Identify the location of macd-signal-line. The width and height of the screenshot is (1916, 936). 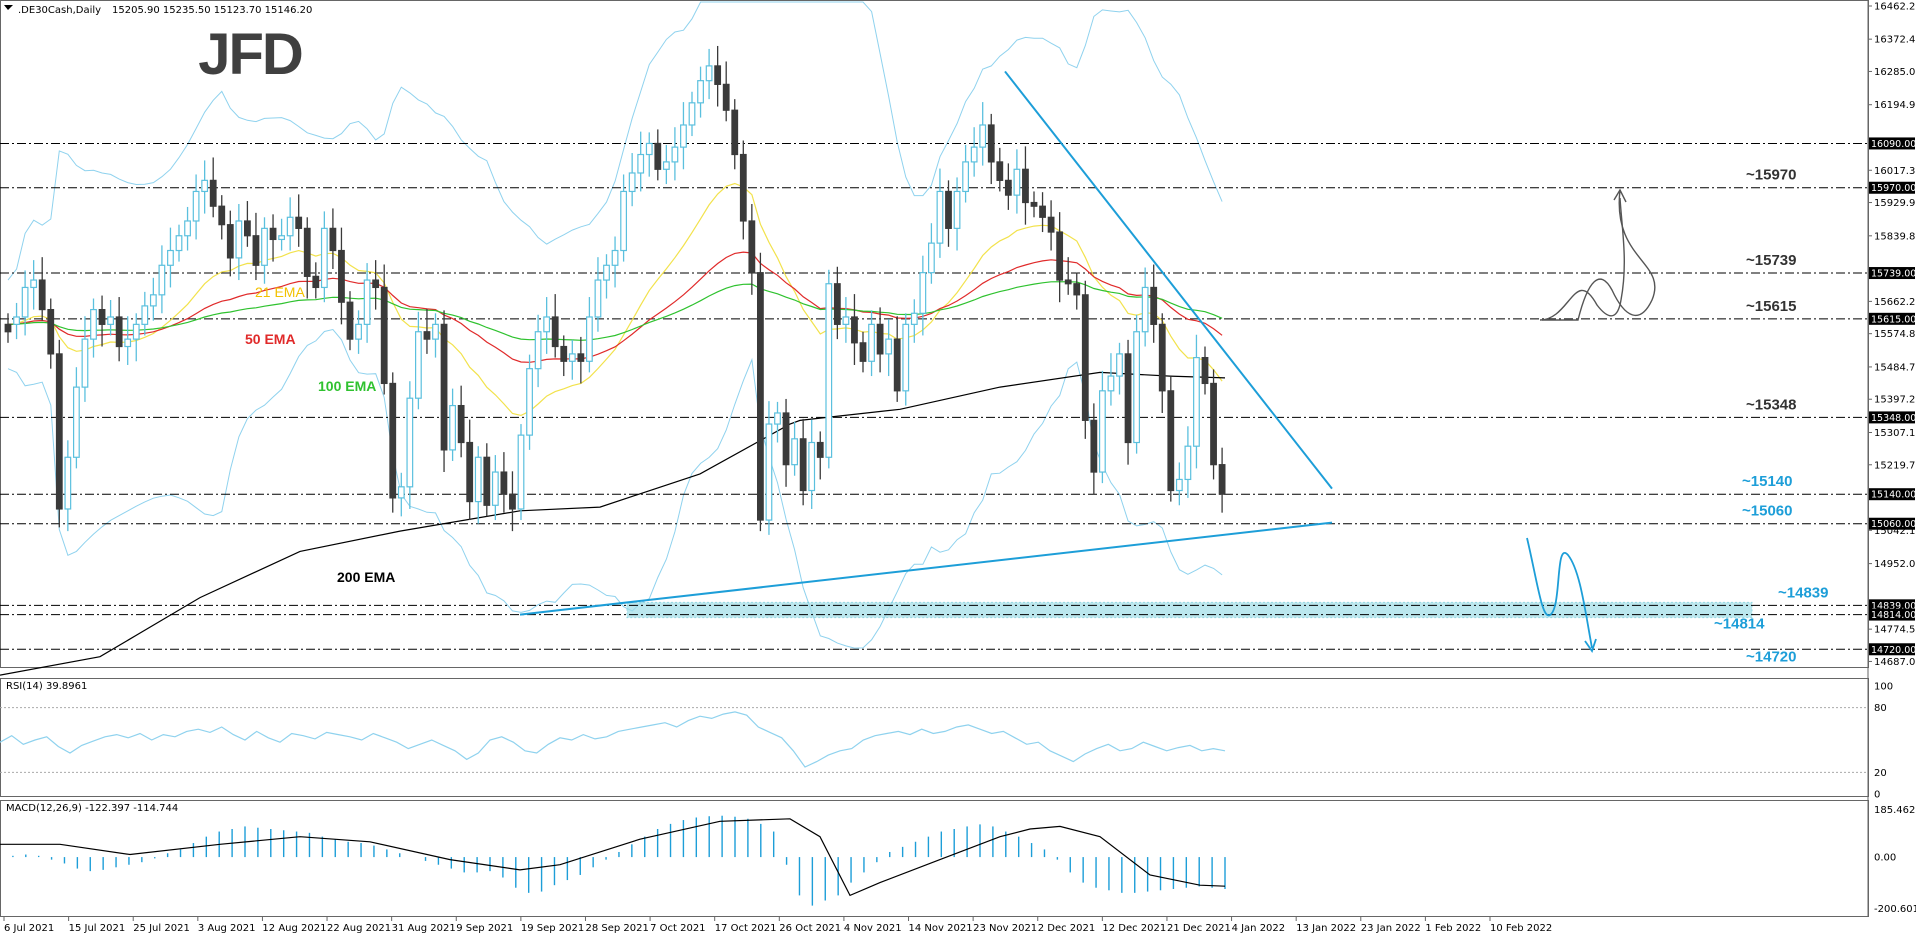
(613, 857).